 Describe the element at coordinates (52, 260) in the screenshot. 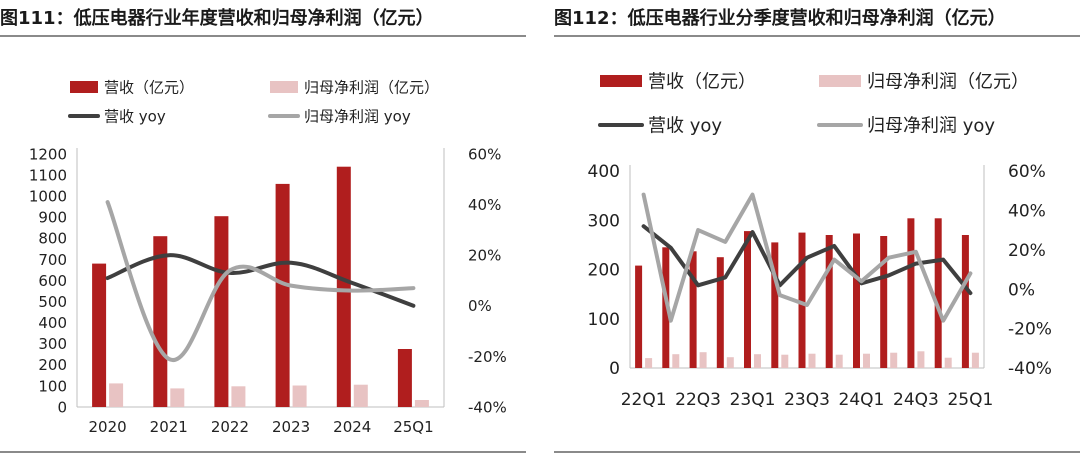

I see `y-left-tick-label: 700` at that location.